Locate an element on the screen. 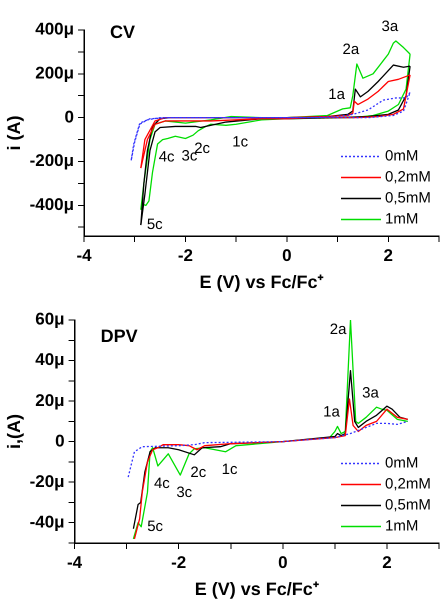  y-tick-label: 400μ is located at coordinates (54, 29).